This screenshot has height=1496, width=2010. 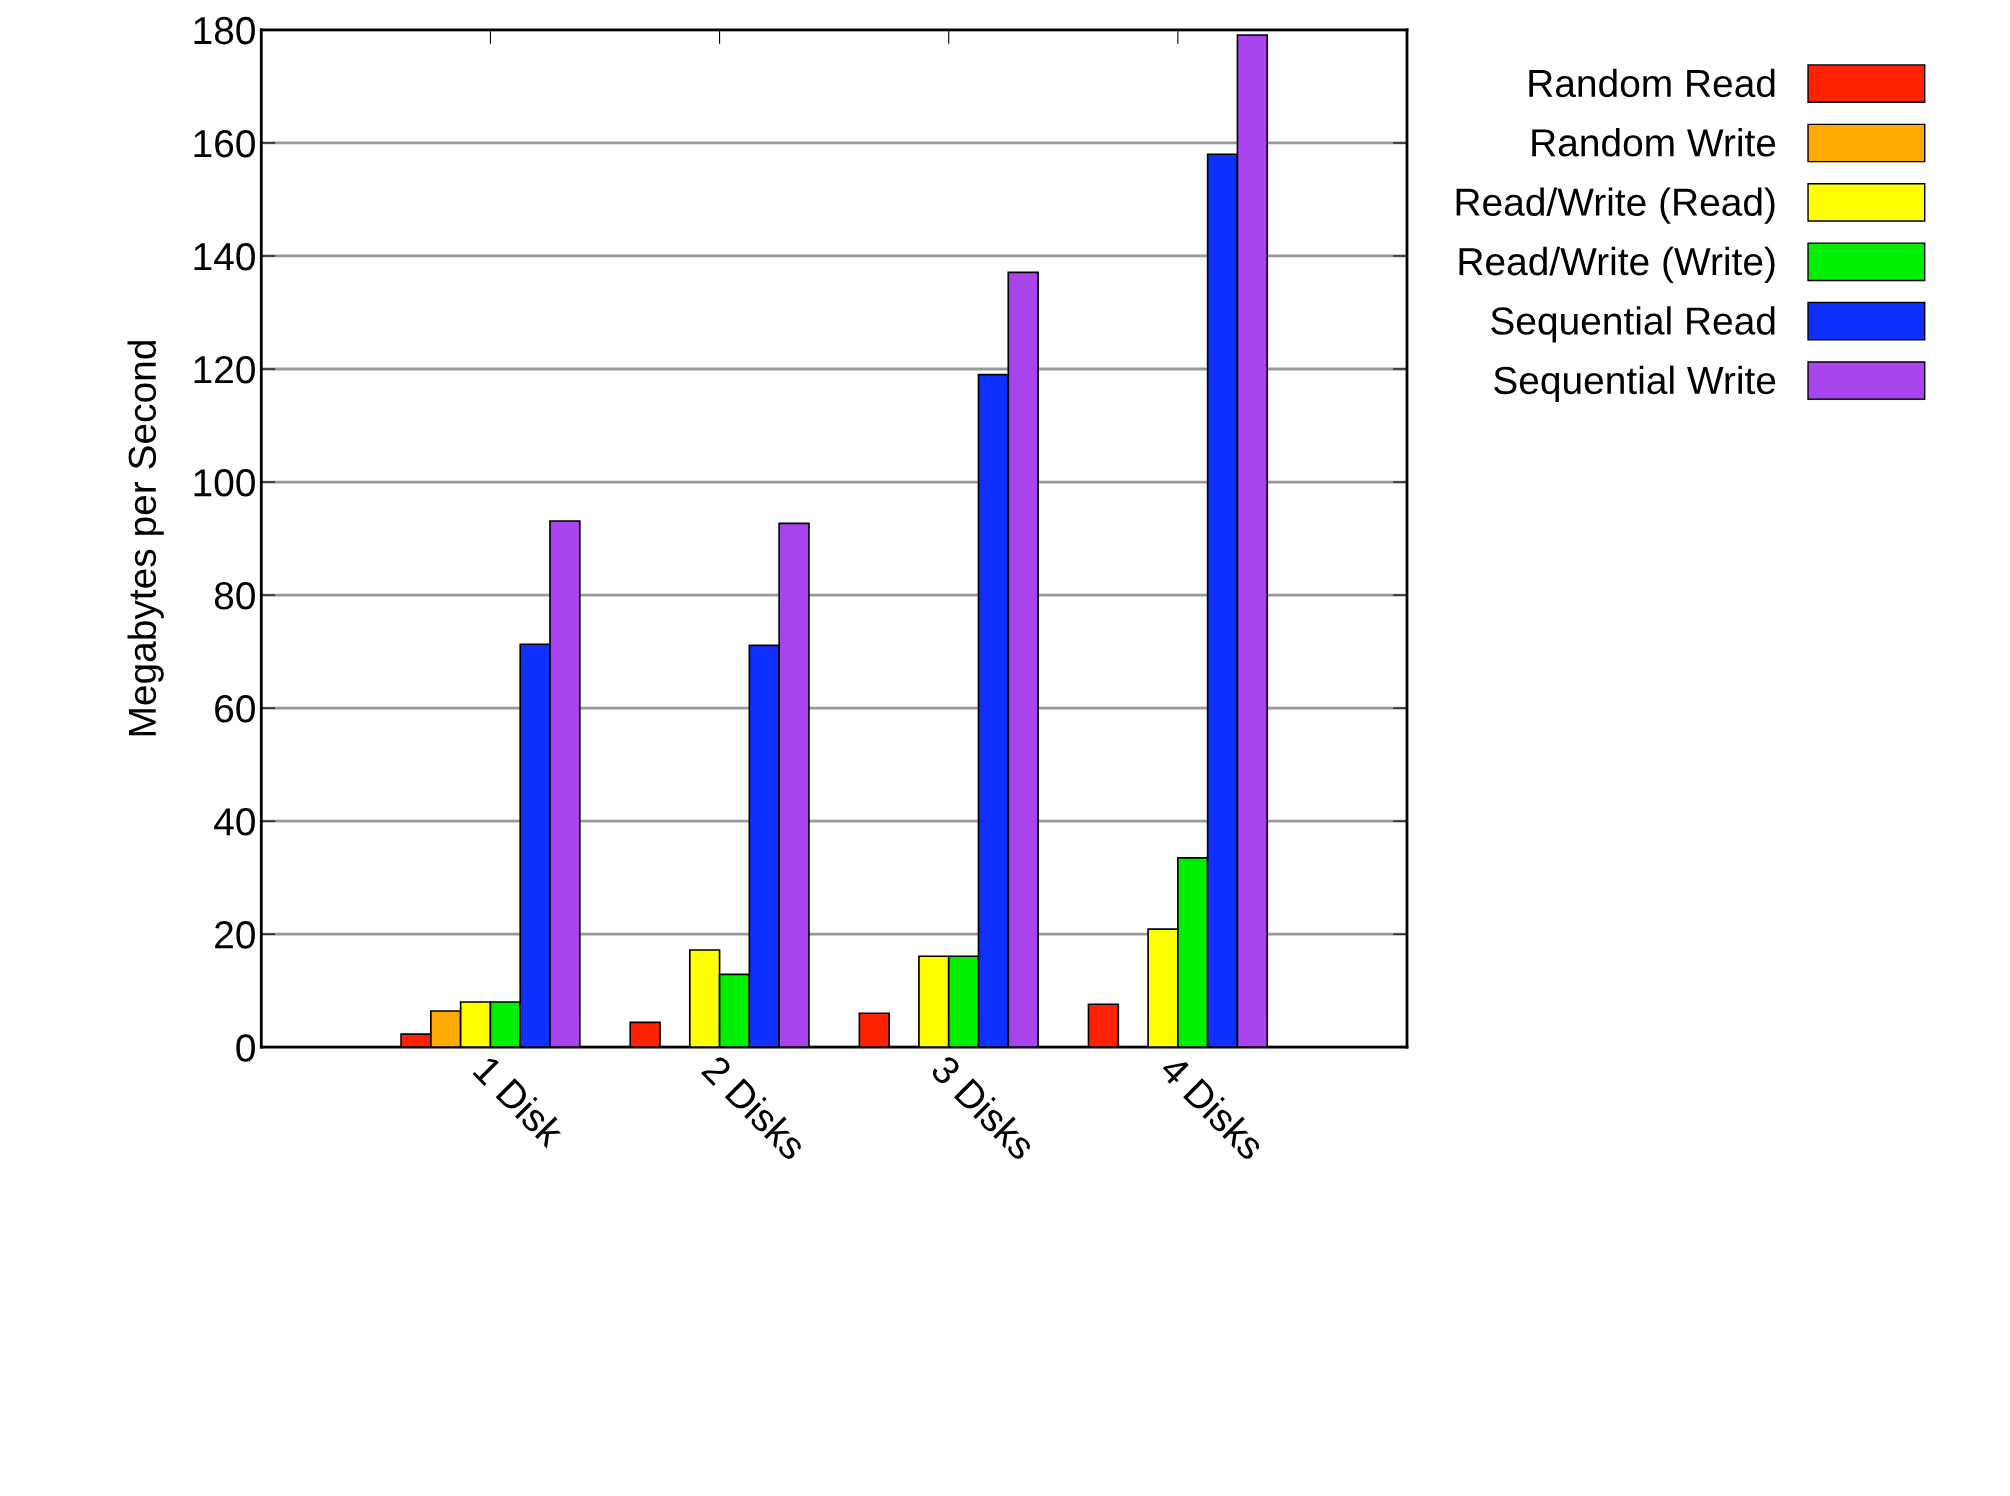 I want to click on y-tick-label: 140, so click(x=224, y=256).